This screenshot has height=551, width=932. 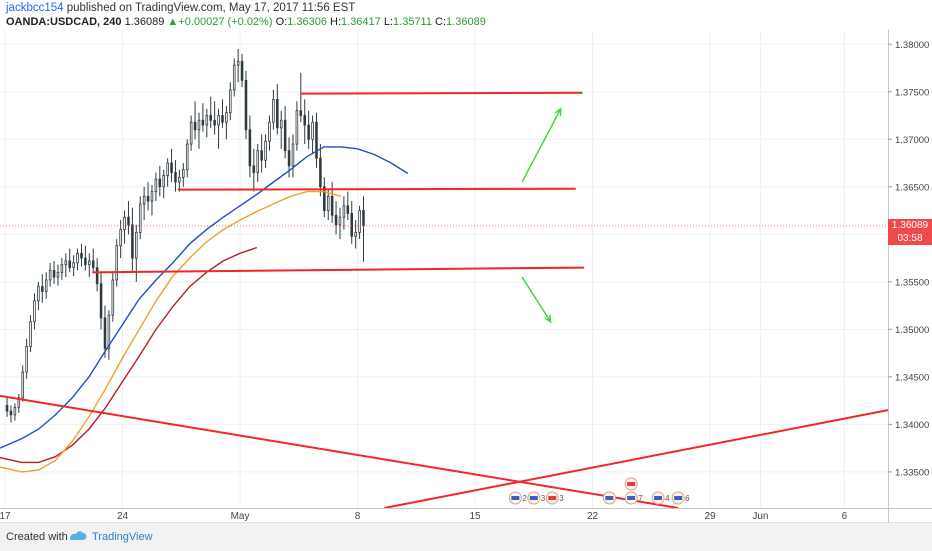 I want to click on event-count: 3, so click(x=561, y=498).